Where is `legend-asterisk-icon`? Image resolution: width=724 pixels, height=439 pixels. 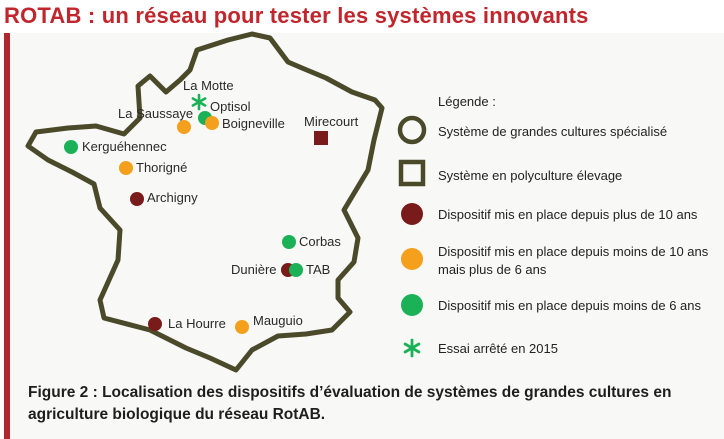
legend-asterisk-icon is located at coordinates (412, 348).